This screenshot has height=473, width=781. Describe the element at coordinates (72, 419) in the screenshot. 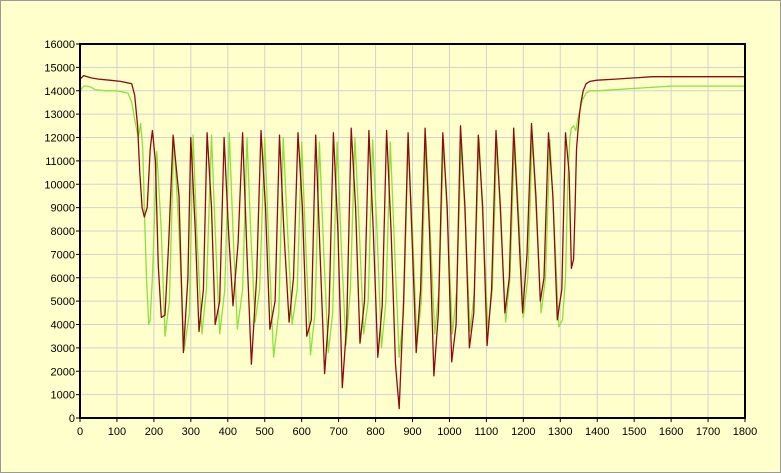

I see `y-tick-label: 0` at that location.